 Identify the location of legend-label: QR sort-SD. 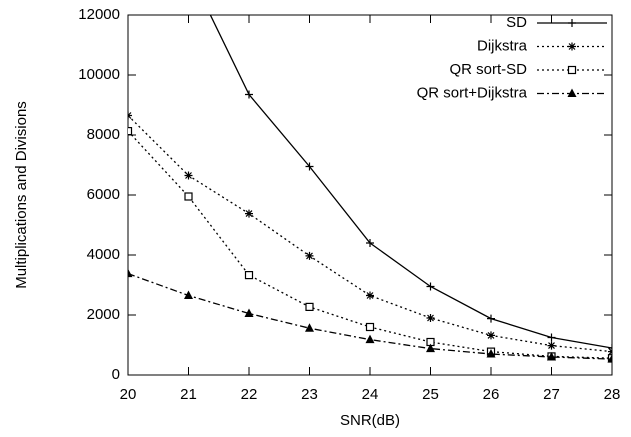
(488, 69).